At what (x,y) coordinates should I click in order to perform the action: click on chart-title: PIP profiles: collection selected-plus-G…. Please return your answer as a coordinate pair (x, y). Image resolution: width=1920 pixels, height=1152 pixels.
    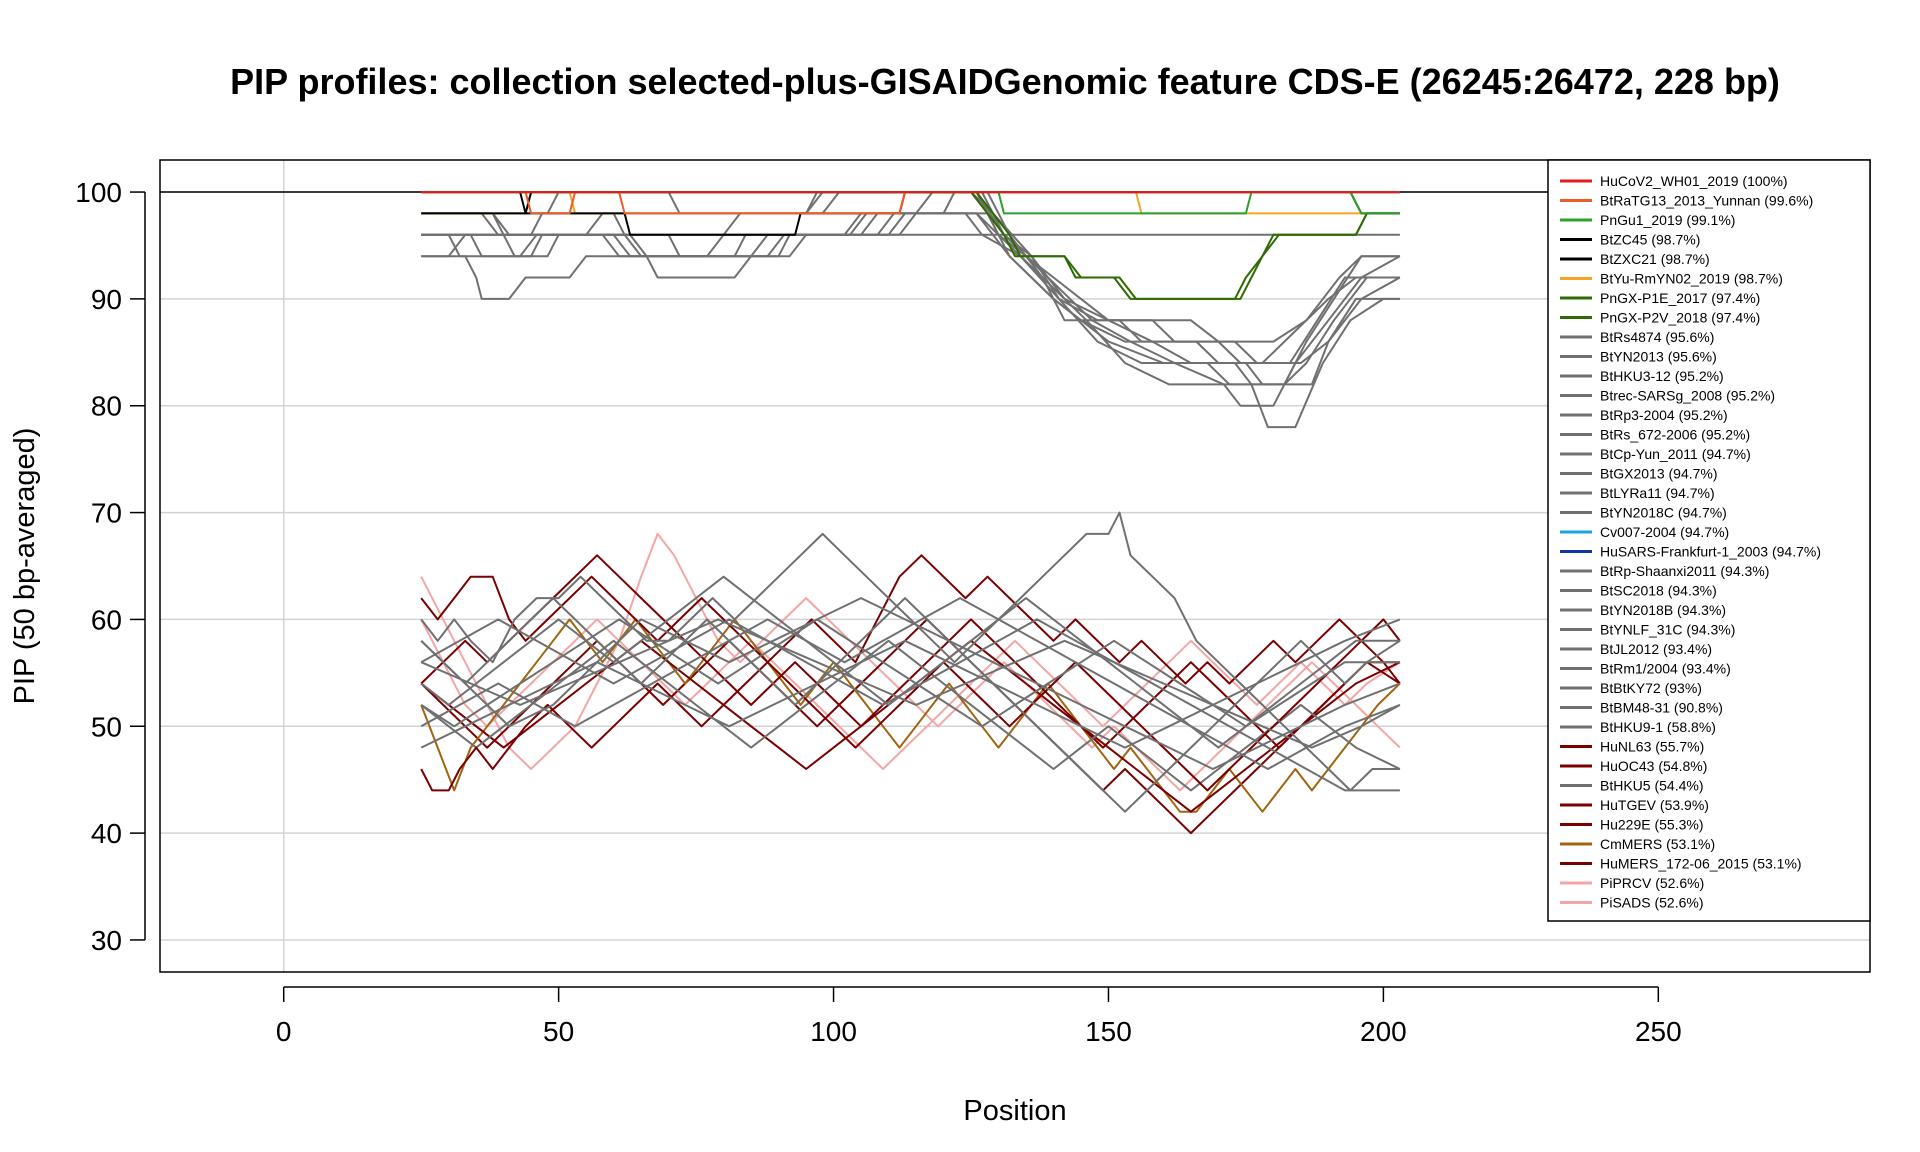
    Looking at the image, I should click on (1005, 81).